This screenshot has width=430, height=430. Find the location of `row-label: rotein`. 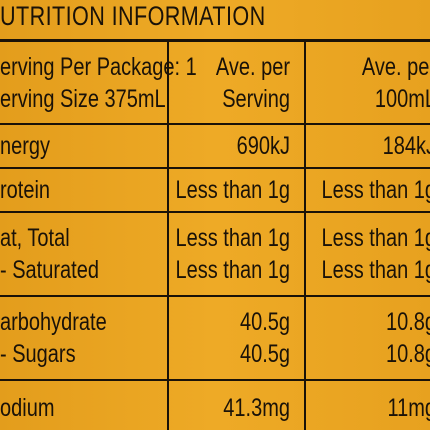

row-label: rotein is located at coordinates (25, 190).